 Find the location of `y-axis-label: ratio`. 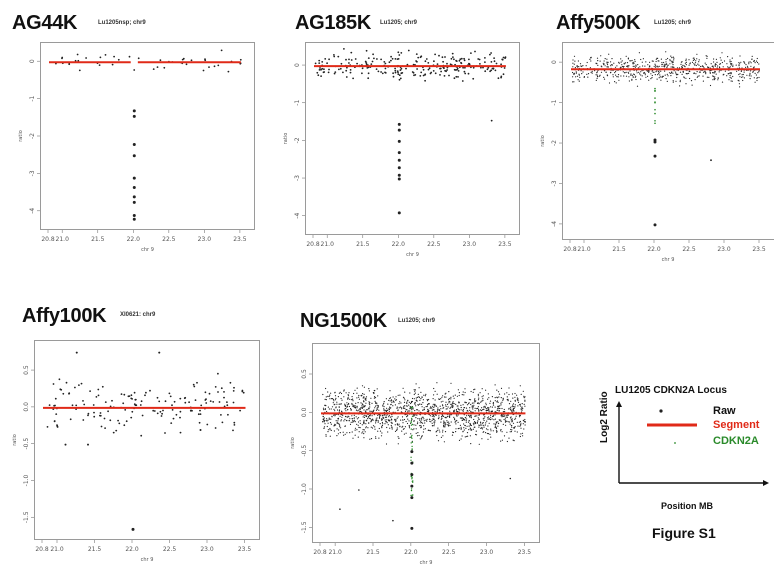

y-axis-label: ratio is located at coordinates (543, 141).